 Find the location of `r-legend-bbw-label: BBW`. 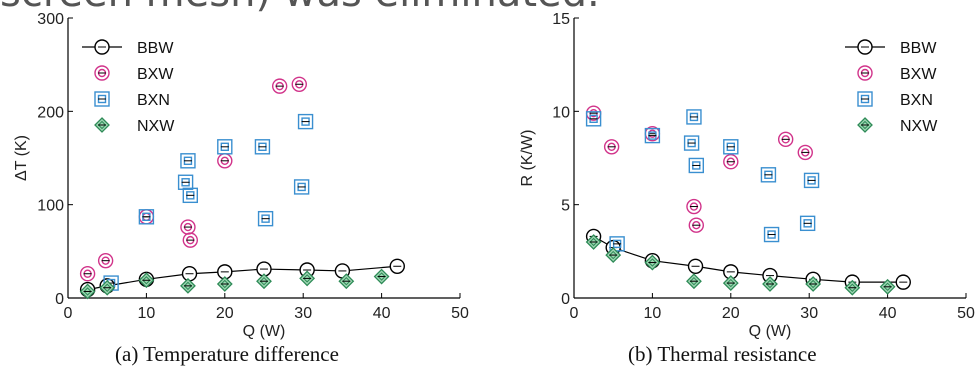

r-legend-bbw-label: BBW is located at coordinates (918, 48).